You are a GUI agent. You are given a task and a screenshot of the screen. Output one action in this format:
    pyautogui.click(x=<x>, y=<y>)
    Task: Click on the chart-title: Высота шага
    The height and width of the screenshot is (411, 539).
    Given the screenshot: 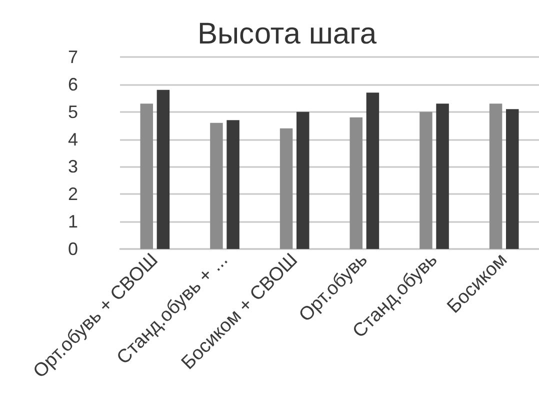 What is the action you would take?
    pyautogui.click(x=287, y=34)
    